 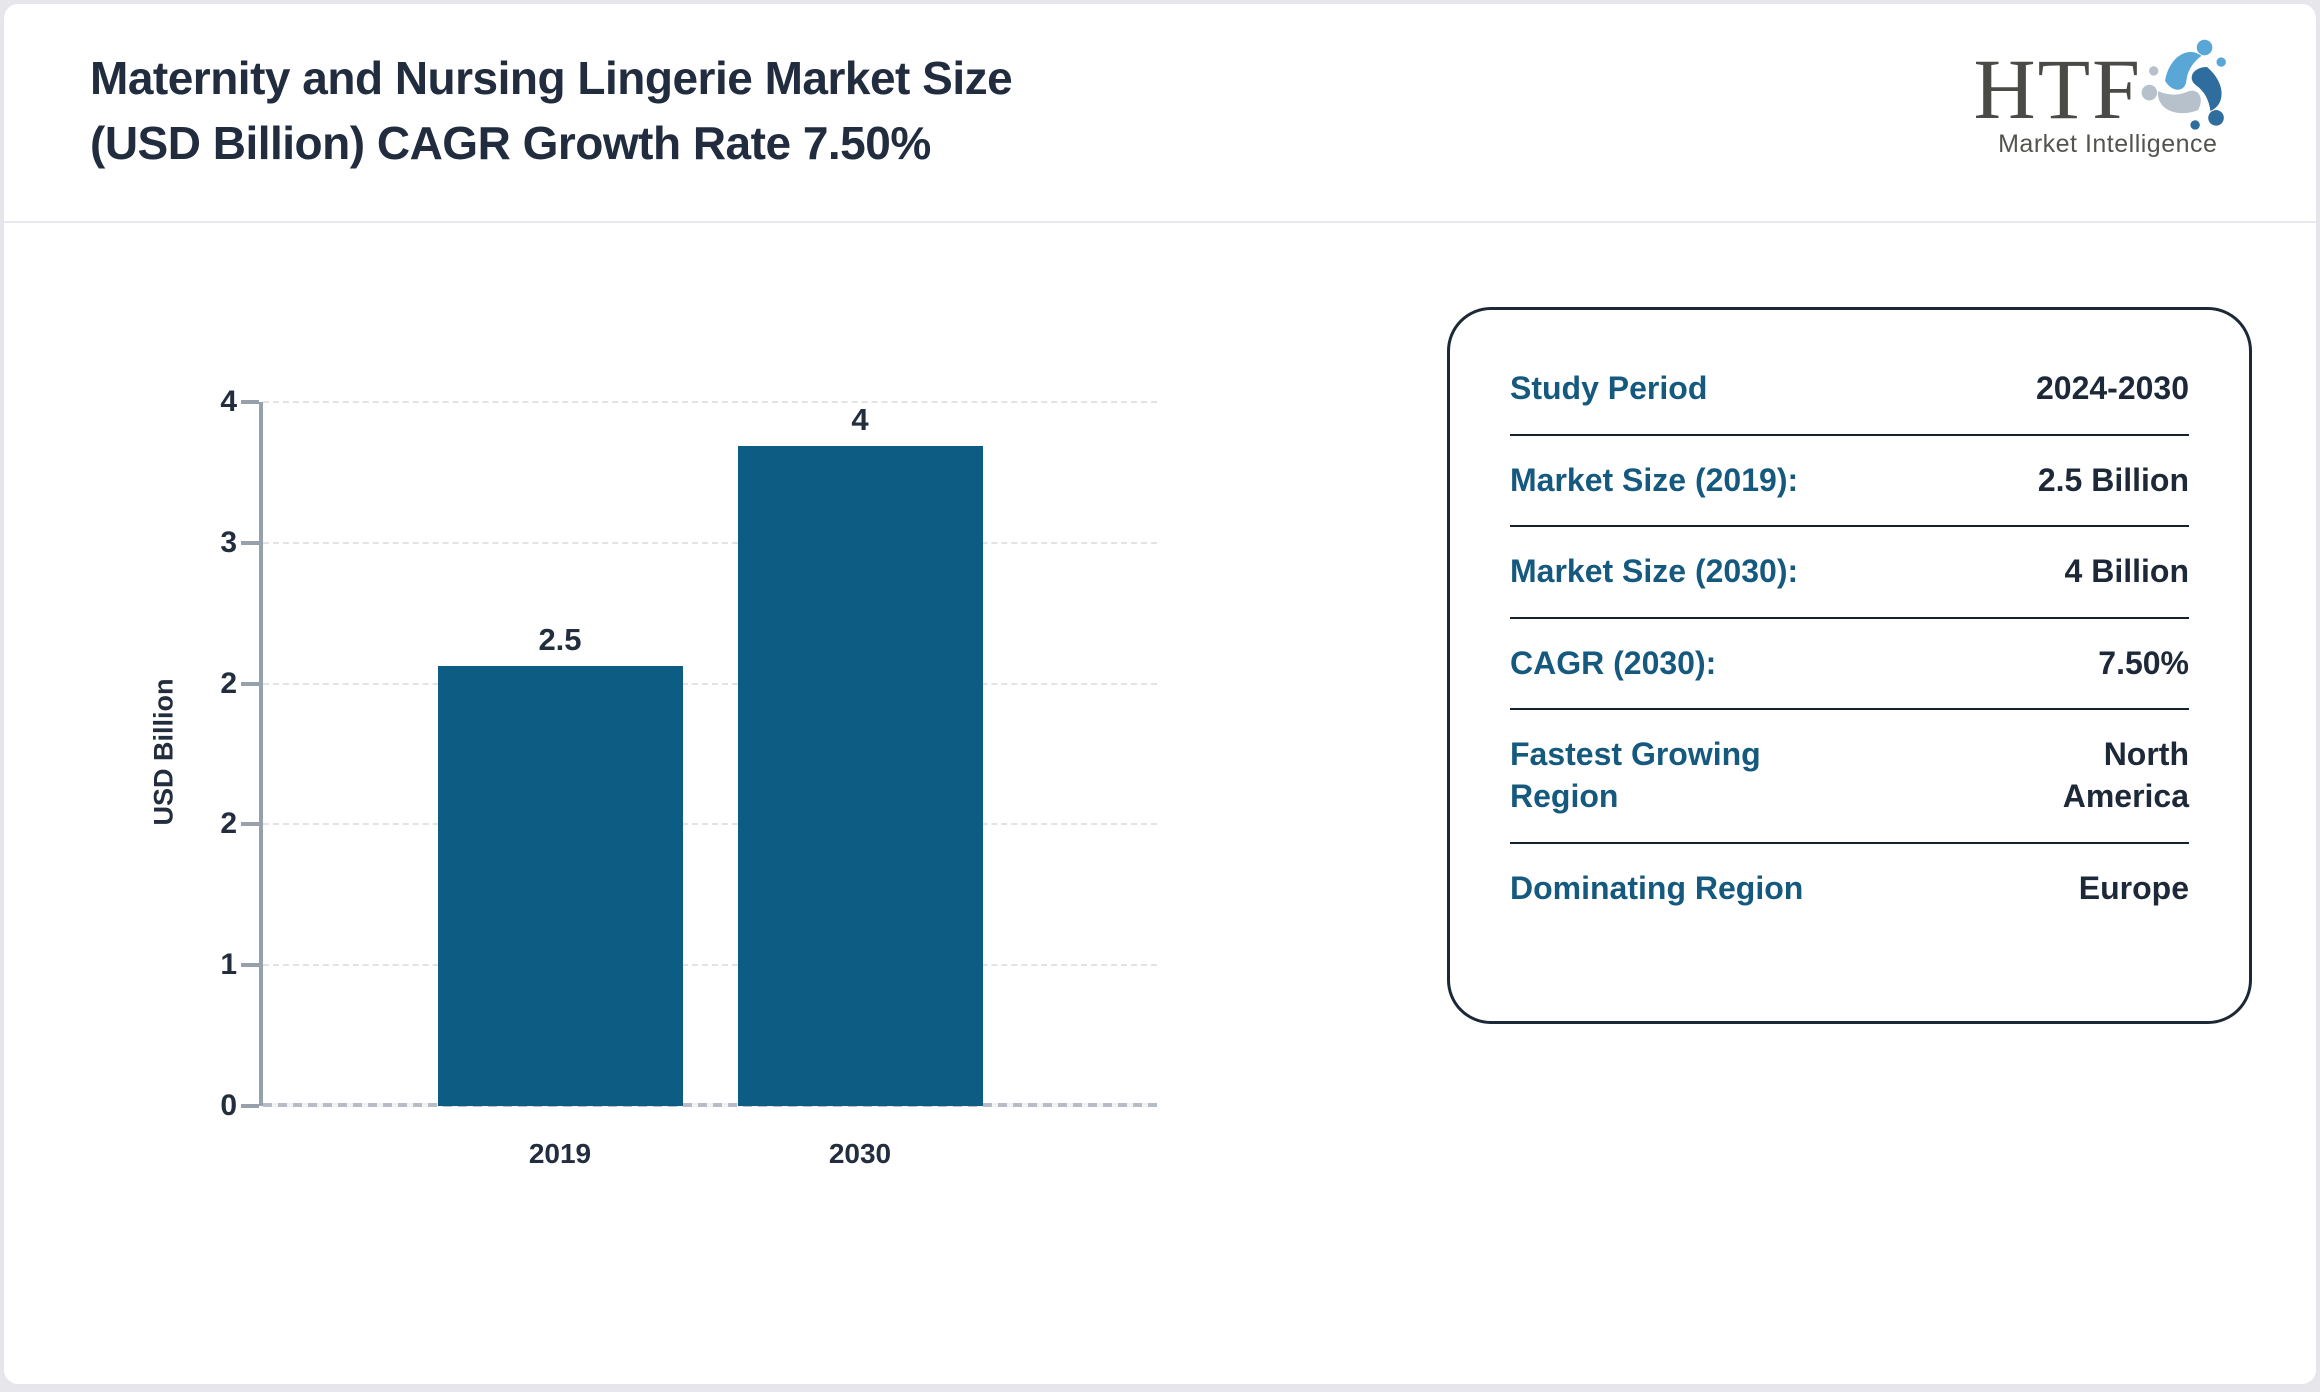 I want to click on panel-row: Market Size (2030): 4 Billion, so click(x=1849, y=573).